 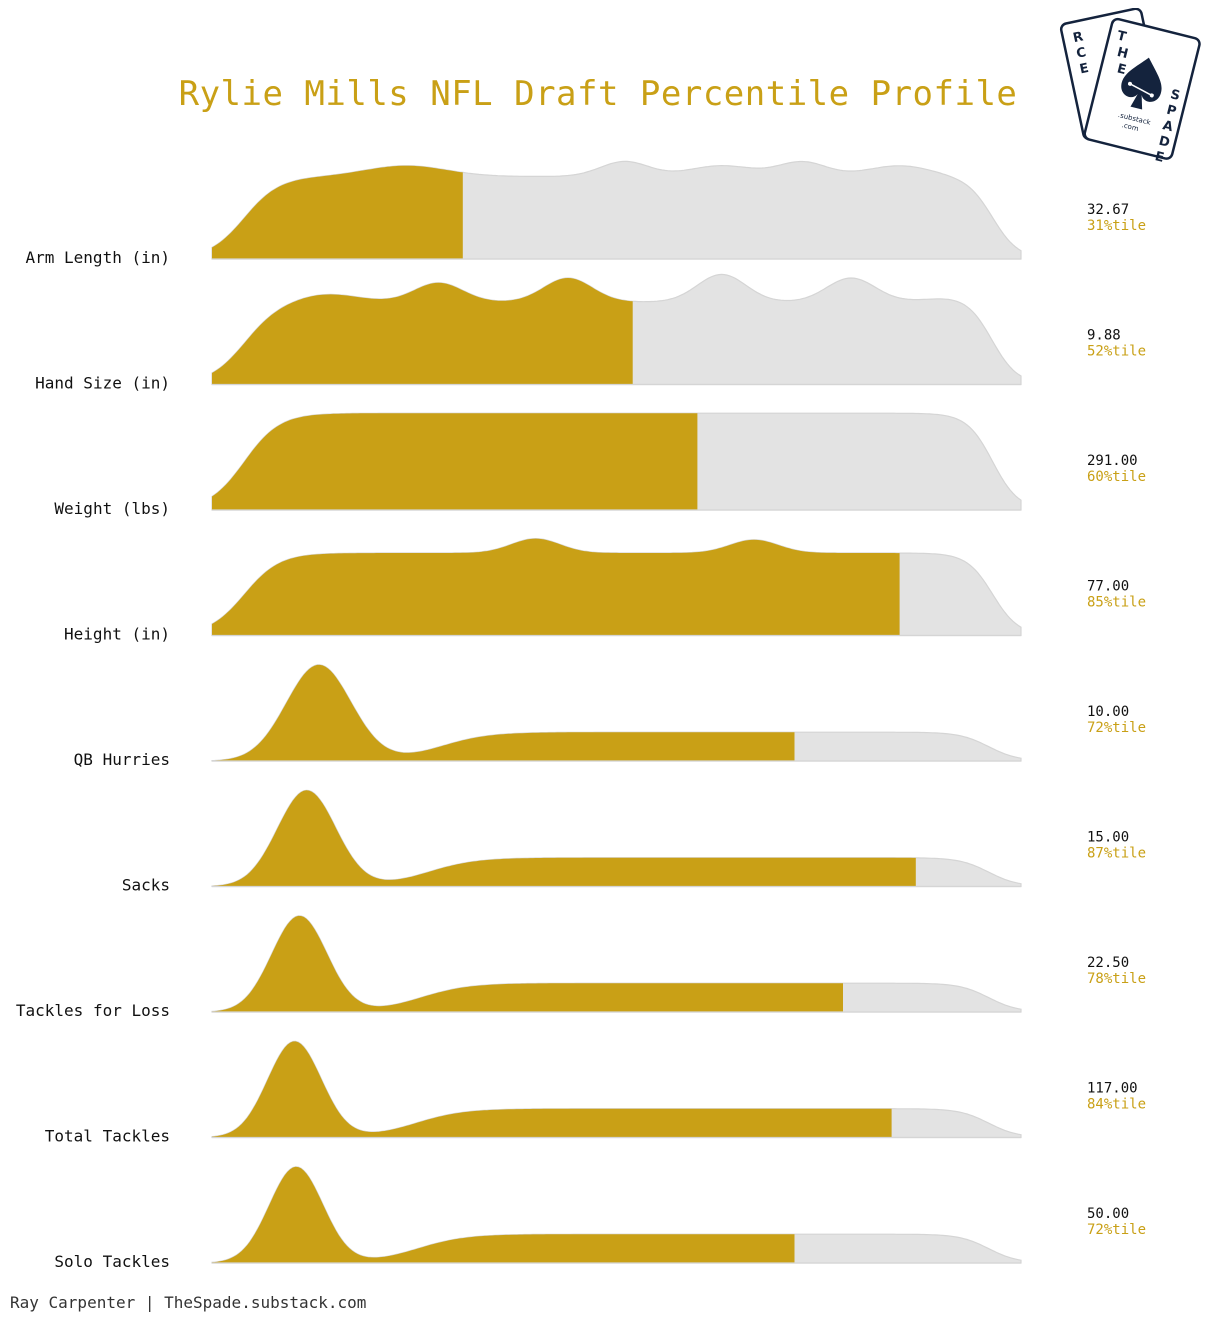 What do you see at coordinates (1175, 95) in the screenshot?
I see `svg-text: S` at bounding box center [1175, 95].